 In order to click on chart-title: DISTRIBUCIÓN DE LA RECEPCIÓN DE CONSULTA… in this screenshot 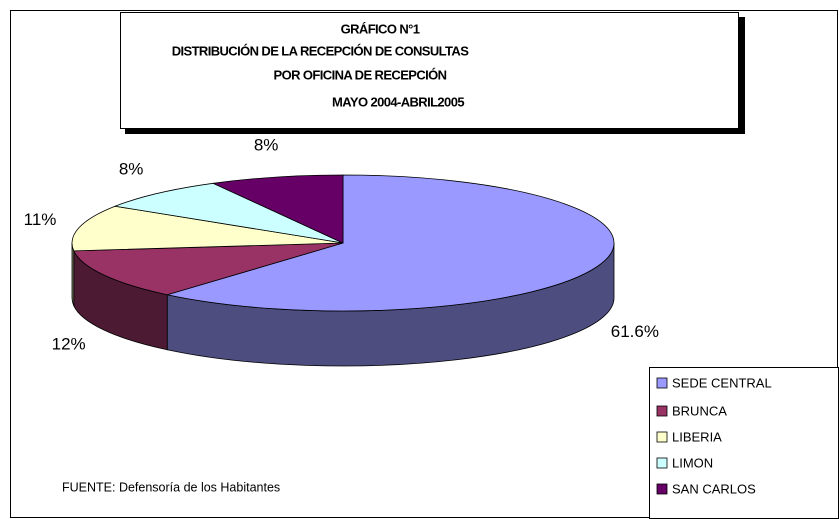, I will do `click(320, 50)`.